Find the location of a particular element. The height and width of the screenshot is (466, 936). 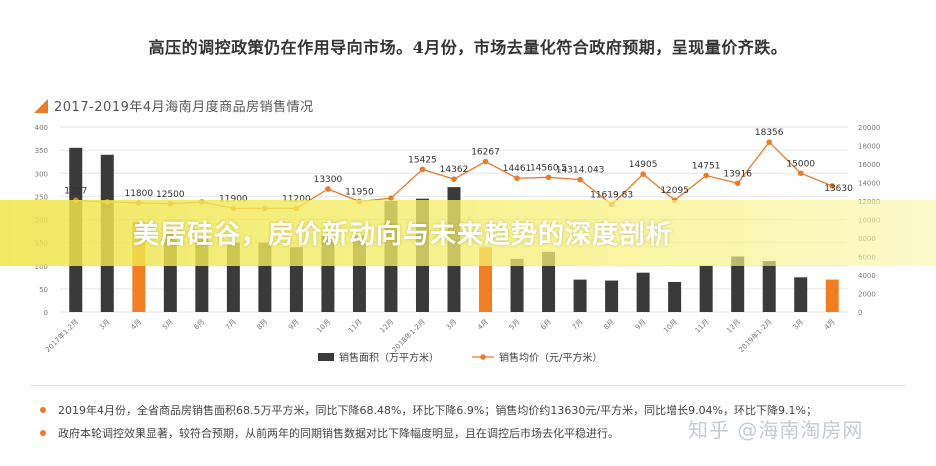

legend-label: 销售面积（万平方米） is located at coordinates (389, 357).